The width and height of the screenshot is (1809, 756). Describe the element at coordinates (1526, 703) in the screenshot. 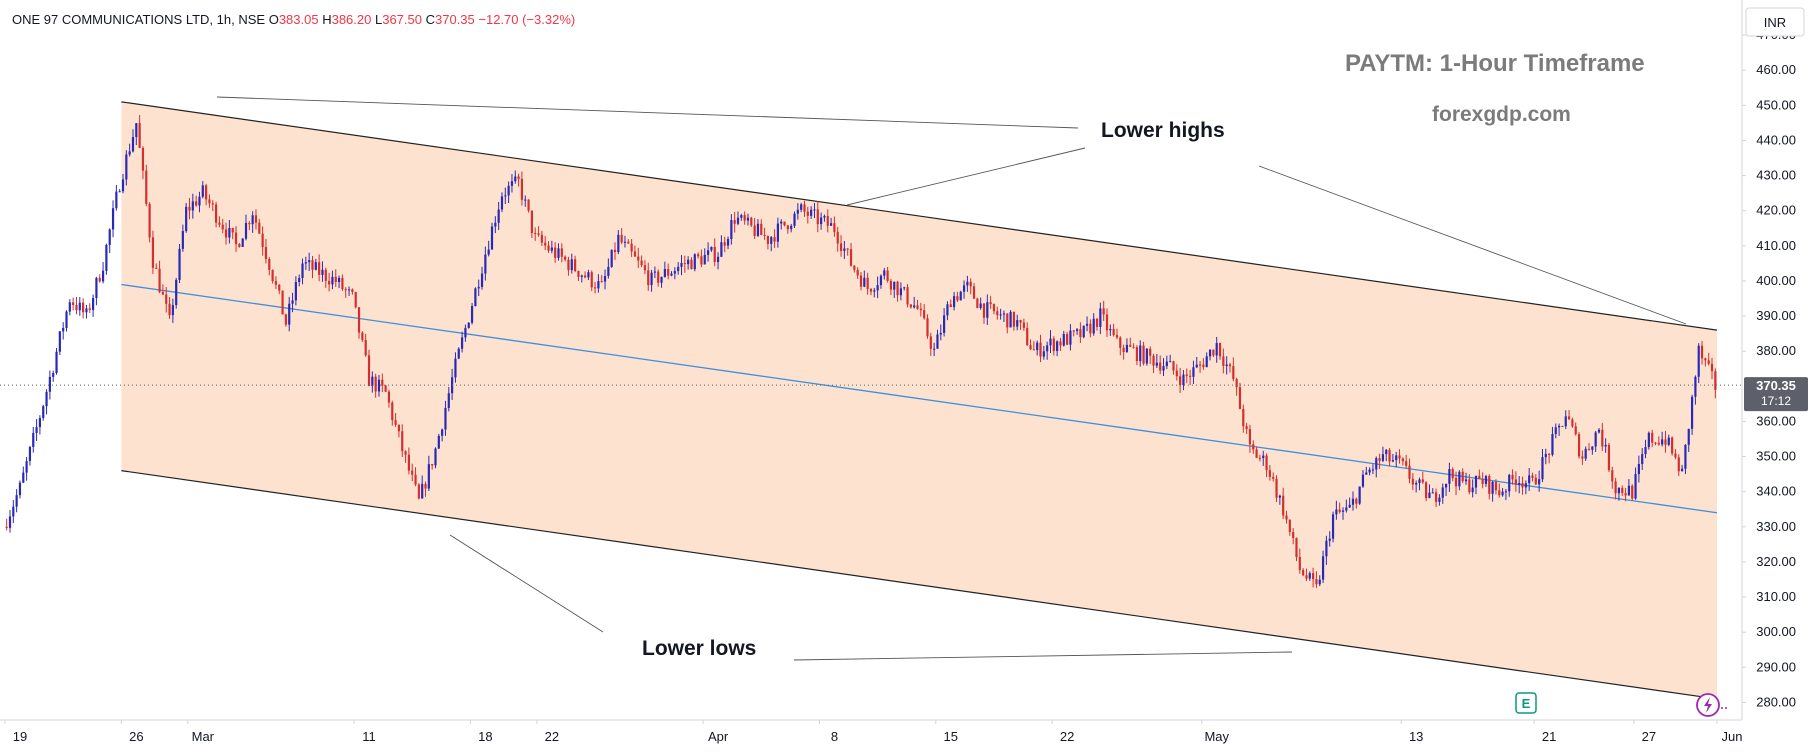

I see `earnings-icon: E` at that location.